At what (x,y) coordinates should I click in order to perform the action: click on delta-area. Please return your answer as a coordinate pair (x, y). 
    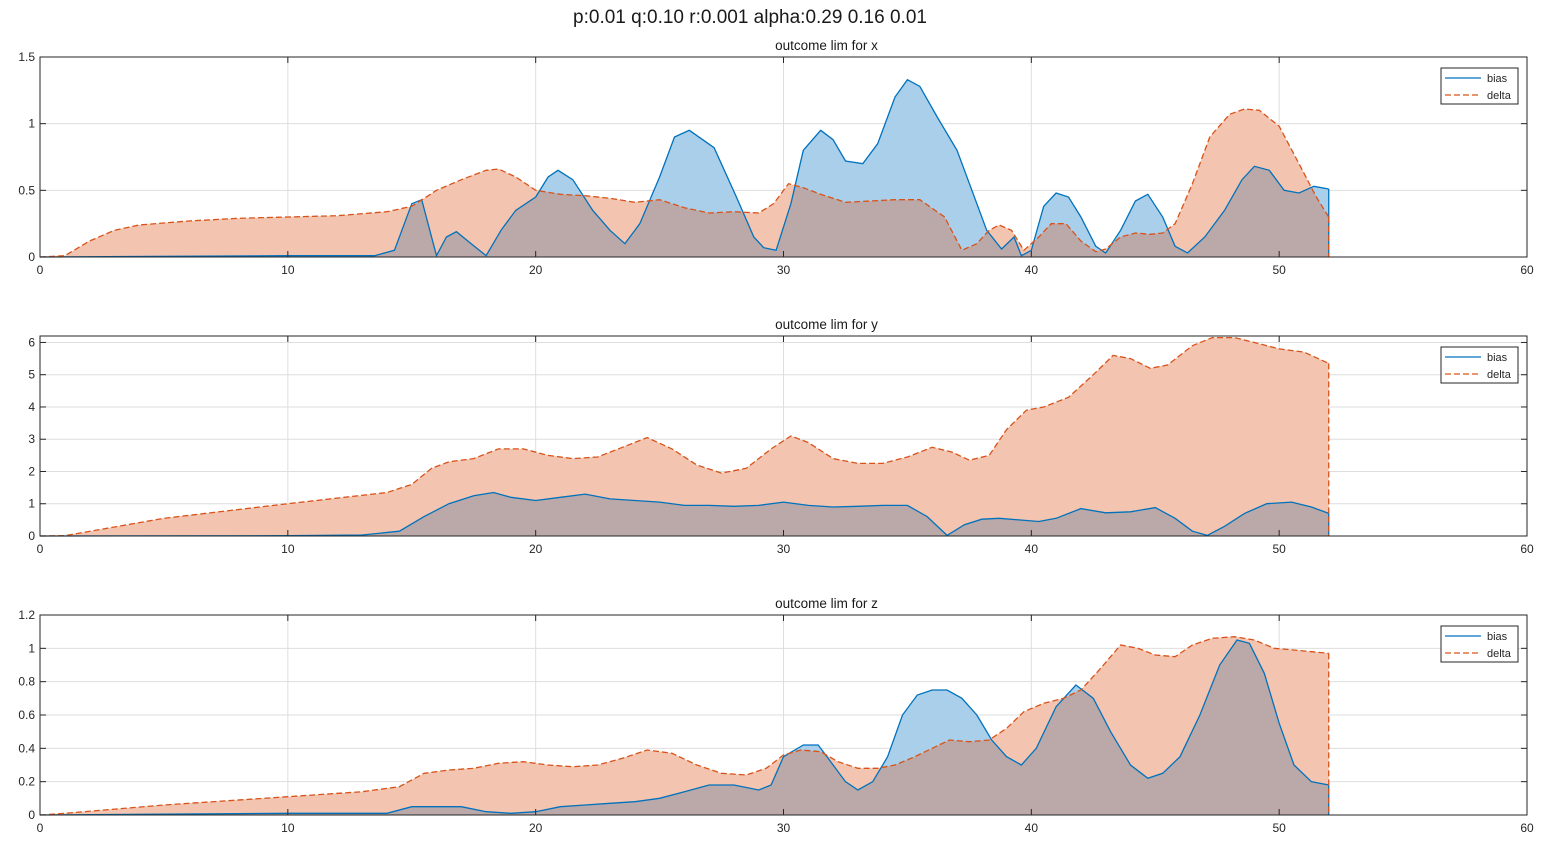
    Looking at the image, I should click on (684, 183).